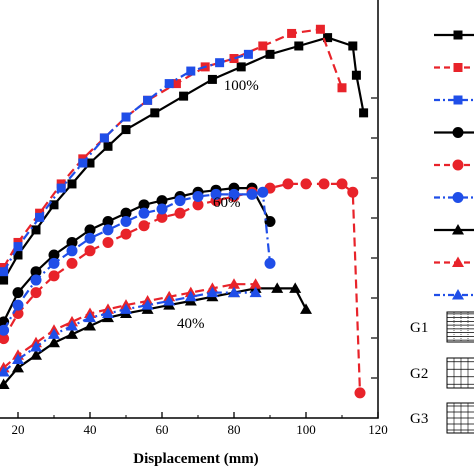 Image resolution: width=474 pixels, height=474 pixels. What do you see at coordinates (306, 429) in the screenshot?
I see `x-tick-label: 100` at bounding box center [306, 429].